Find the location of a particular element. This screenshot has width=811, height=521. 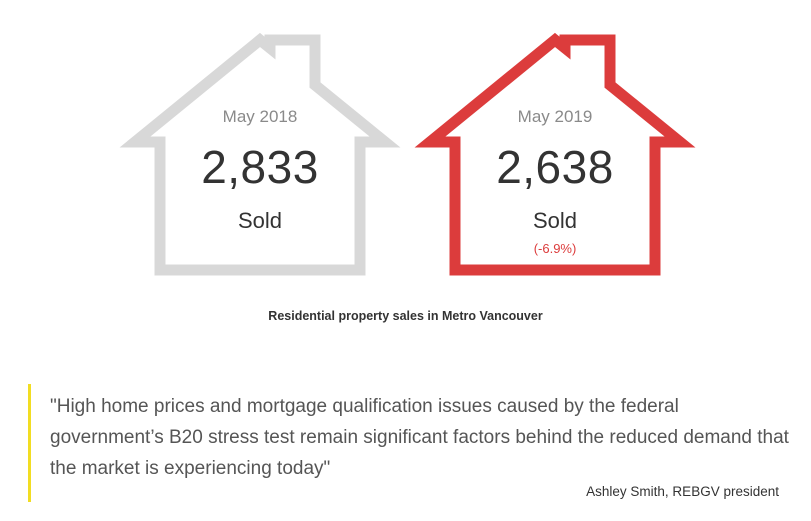

period-label: May 2018 is located at coordinates (260, 116).